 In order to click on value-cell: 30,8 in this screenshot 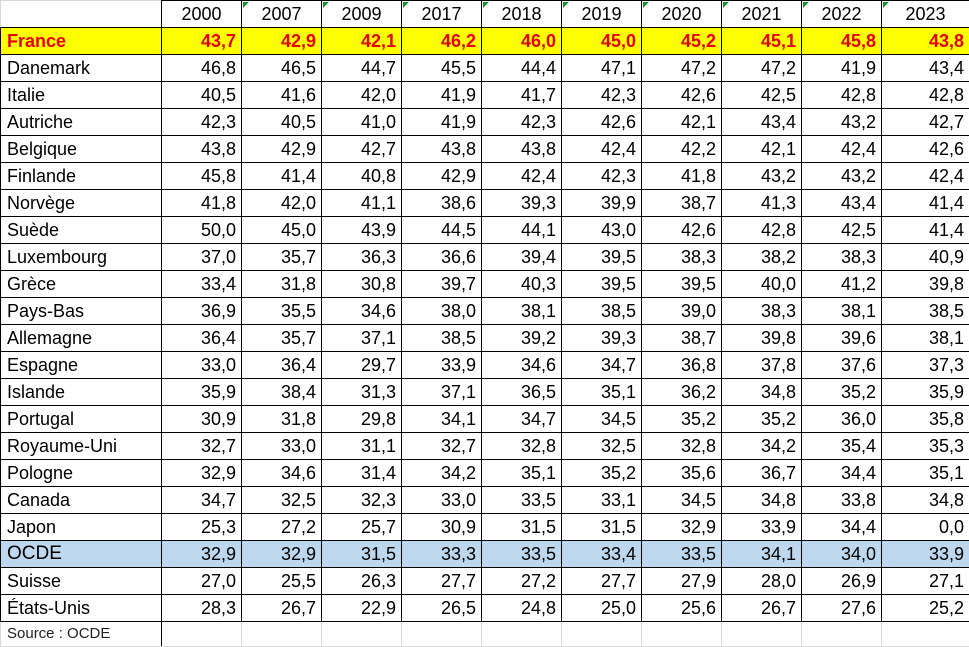, I will do `click(362, 284)`.